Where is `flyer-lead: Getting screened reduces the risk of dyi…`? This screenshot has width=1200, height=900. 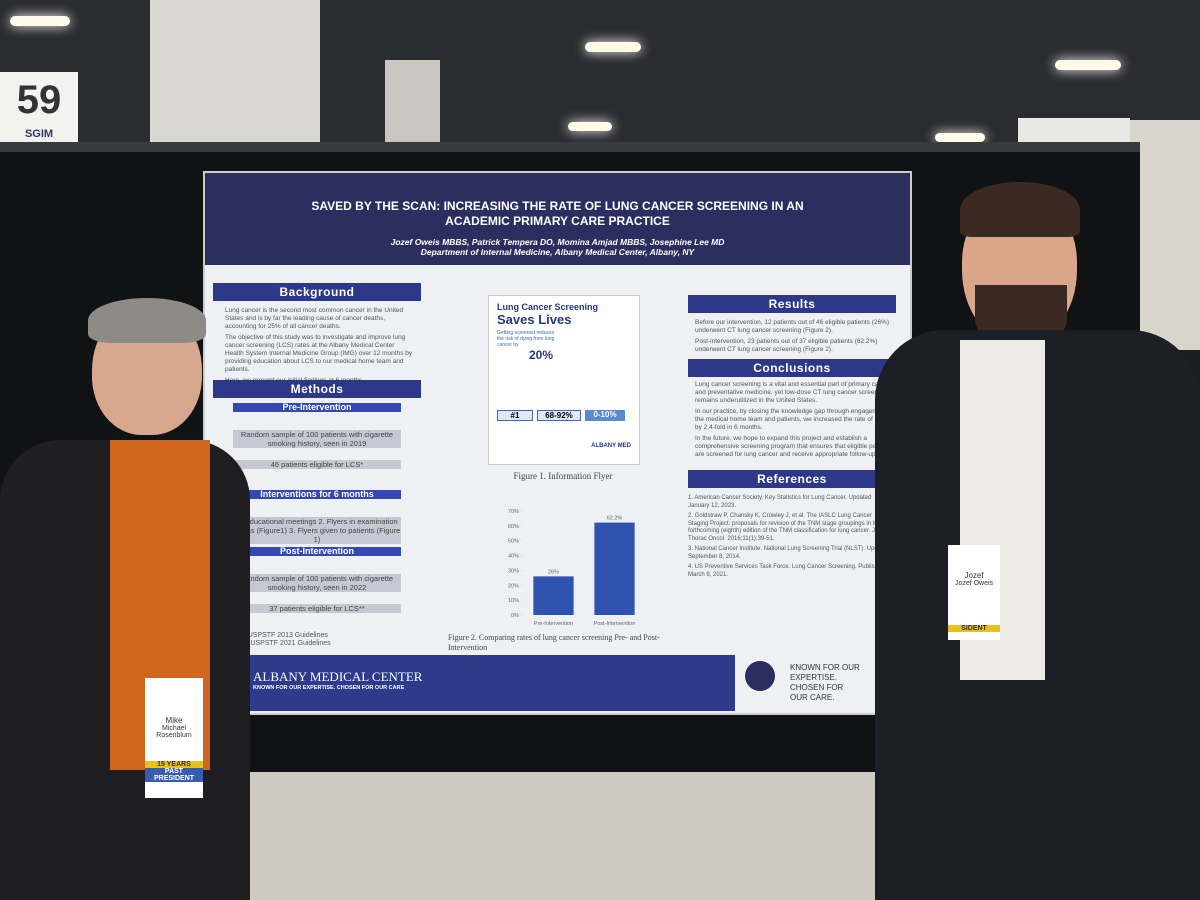 flyer-lead: Getting screened reduces the risk of dyi… is located at coordinates (526, 339).